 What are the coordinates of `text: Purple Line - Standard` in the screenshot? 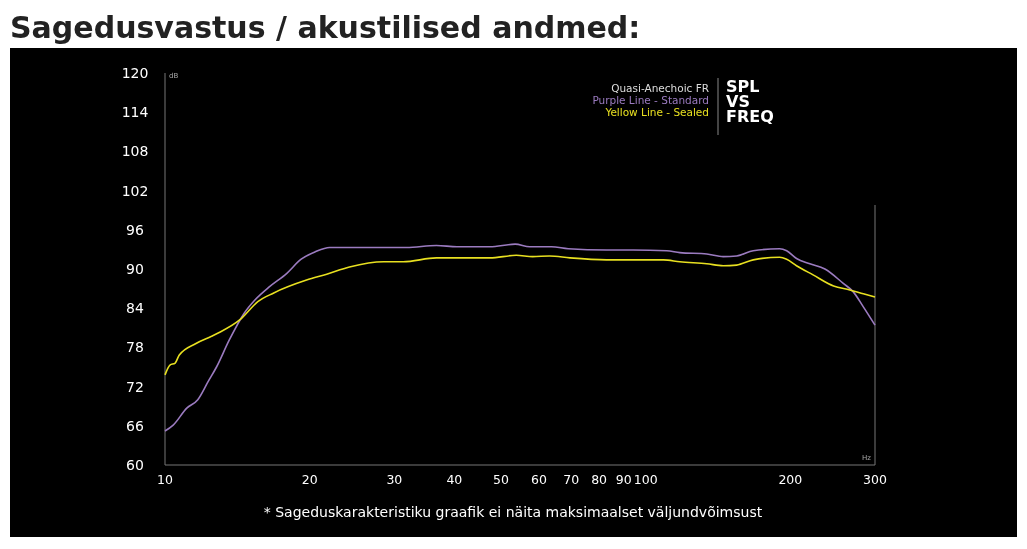 It's located at (650, 100).